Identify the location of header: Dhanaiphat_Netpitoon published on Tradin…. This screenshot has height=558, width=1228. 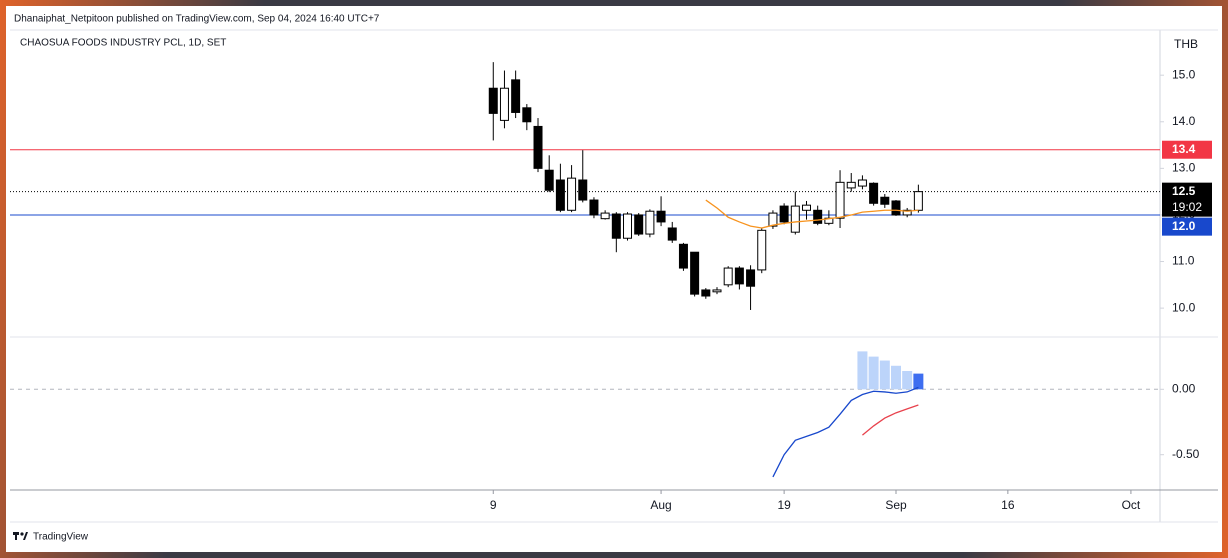
(197, 19).